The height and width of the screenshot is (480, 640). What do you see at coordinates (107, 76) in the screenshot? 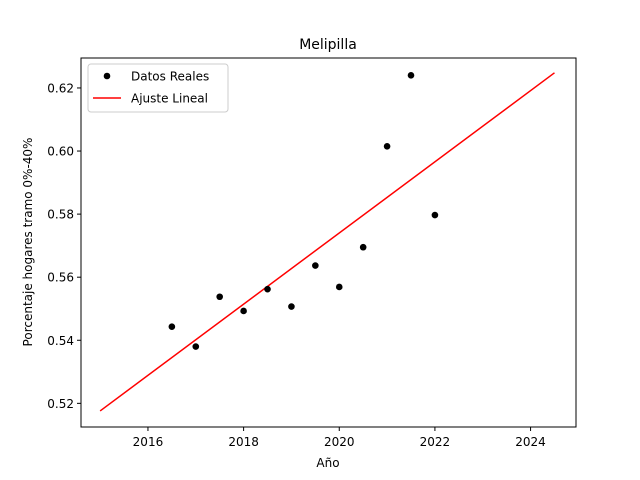
I see `legend-marker-points` at bounding box center [107, 76].